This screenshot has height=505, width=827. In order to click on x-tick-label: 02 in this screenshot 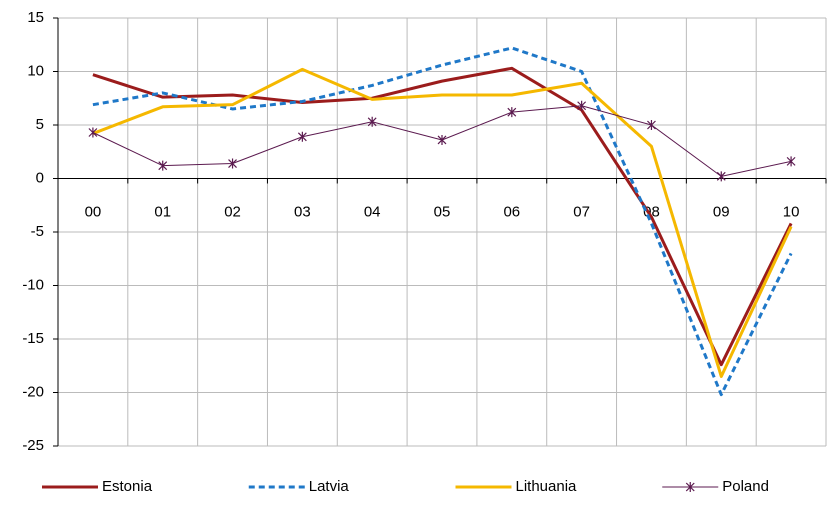, I will do `click(232, 211)`.